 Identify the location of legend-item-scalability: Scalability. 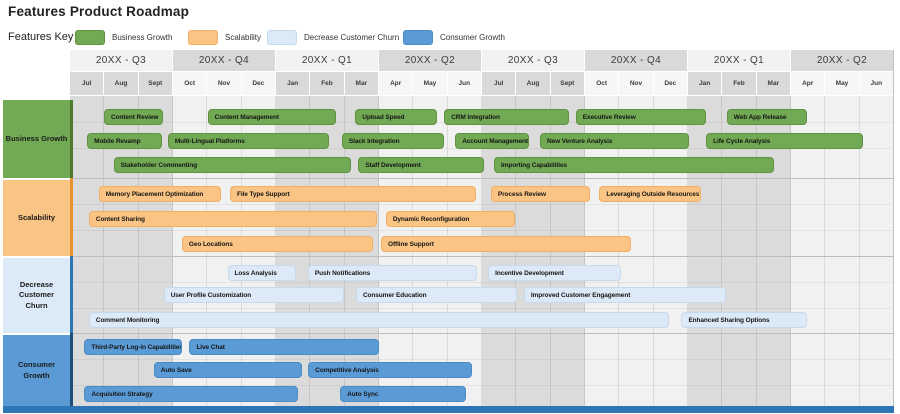
(224, 37).